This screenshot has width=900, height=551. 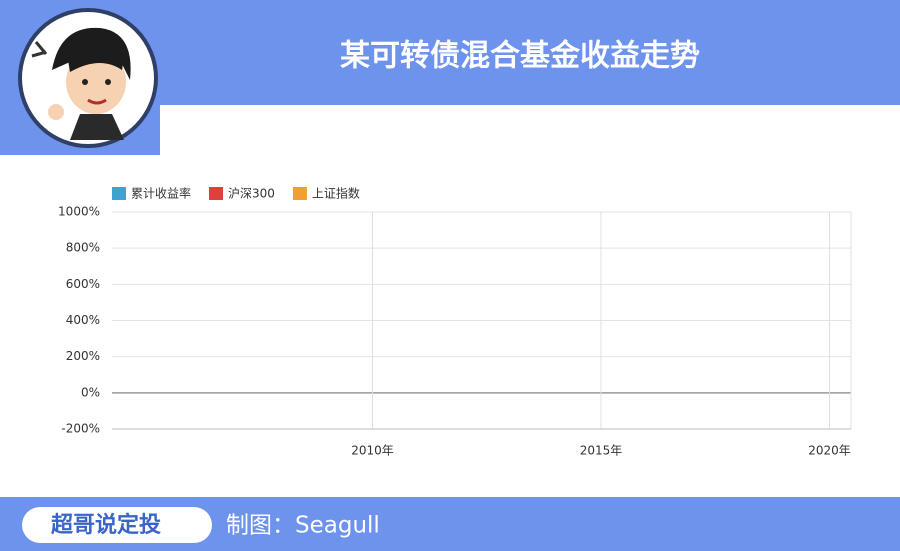 What do you see at coordinates (80, 429) in the screenshot?
I see `y-tick-label: -200%` at bounding box center [80, 429].